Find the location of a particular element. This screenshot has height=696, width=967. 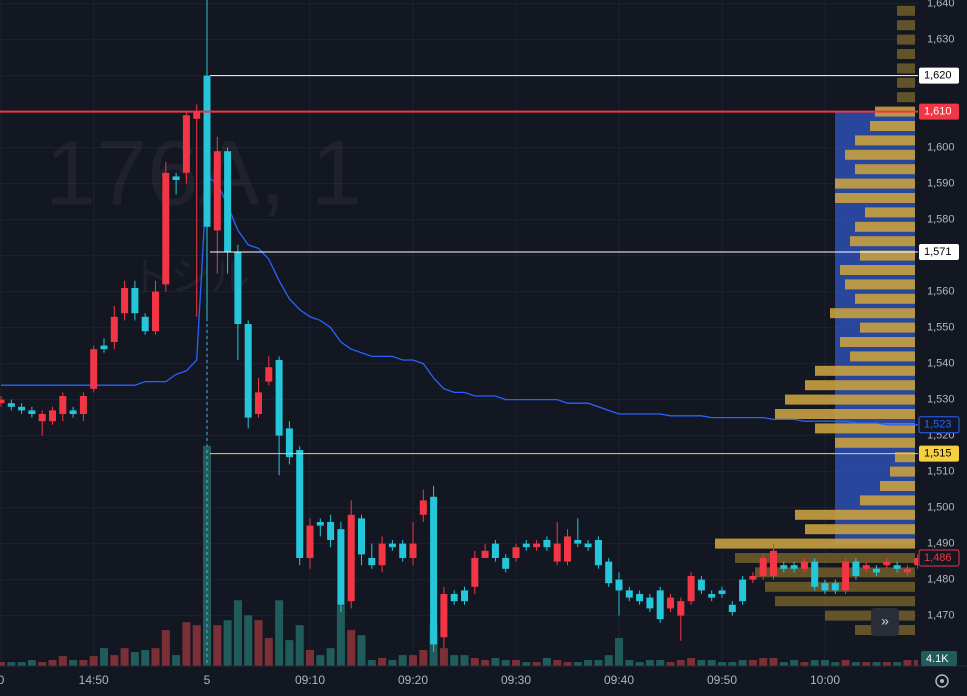

y-tick-label: 1,510 is located at coordinates (941, 472).